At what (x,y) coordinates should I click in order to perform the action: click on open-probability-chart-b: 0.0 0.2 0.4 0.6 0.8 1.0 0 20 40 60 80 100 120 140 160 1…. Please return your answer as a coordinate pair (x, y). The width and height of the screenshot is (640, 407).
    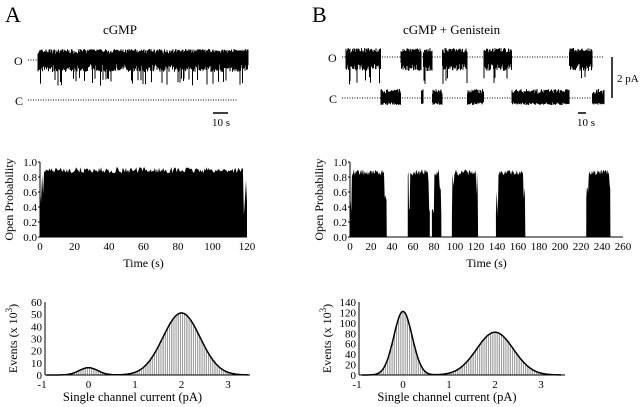
    Looking at the image, I should click on (472, 213).